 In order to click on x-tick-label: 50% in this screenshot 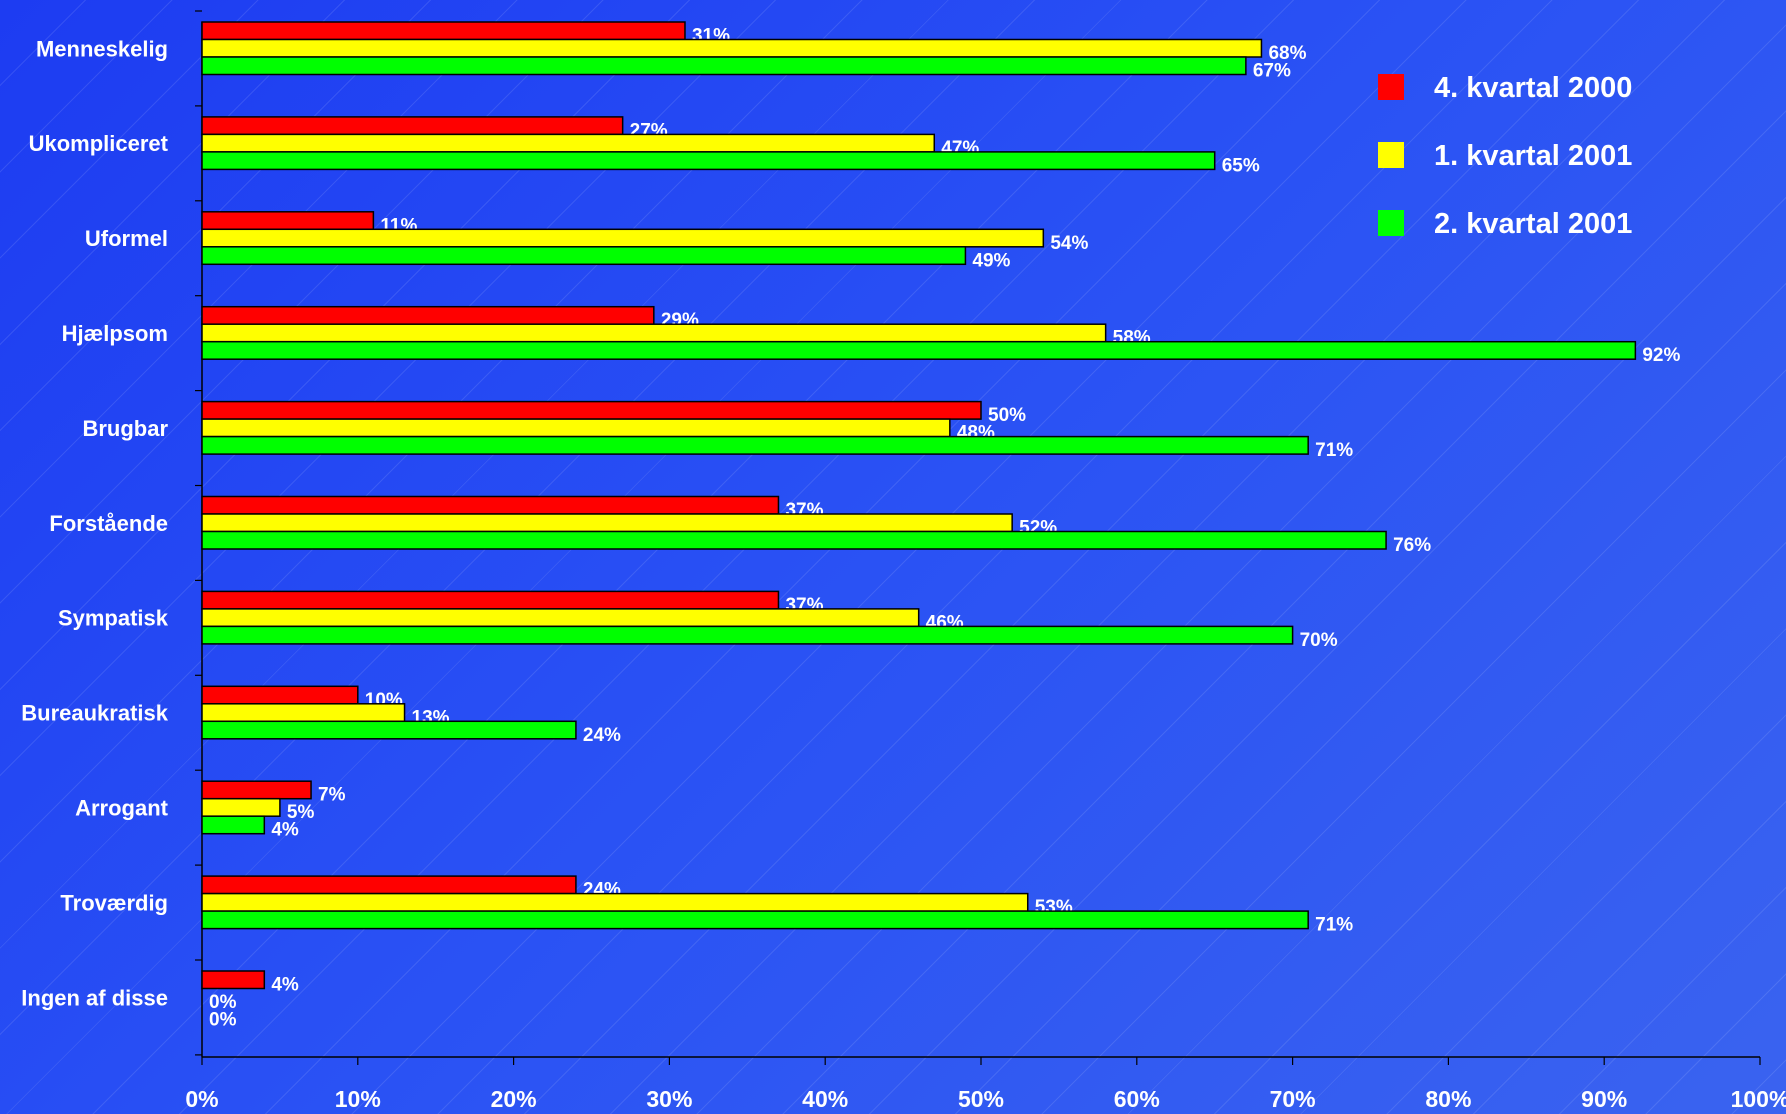, I will do `click(981, 1099)`.